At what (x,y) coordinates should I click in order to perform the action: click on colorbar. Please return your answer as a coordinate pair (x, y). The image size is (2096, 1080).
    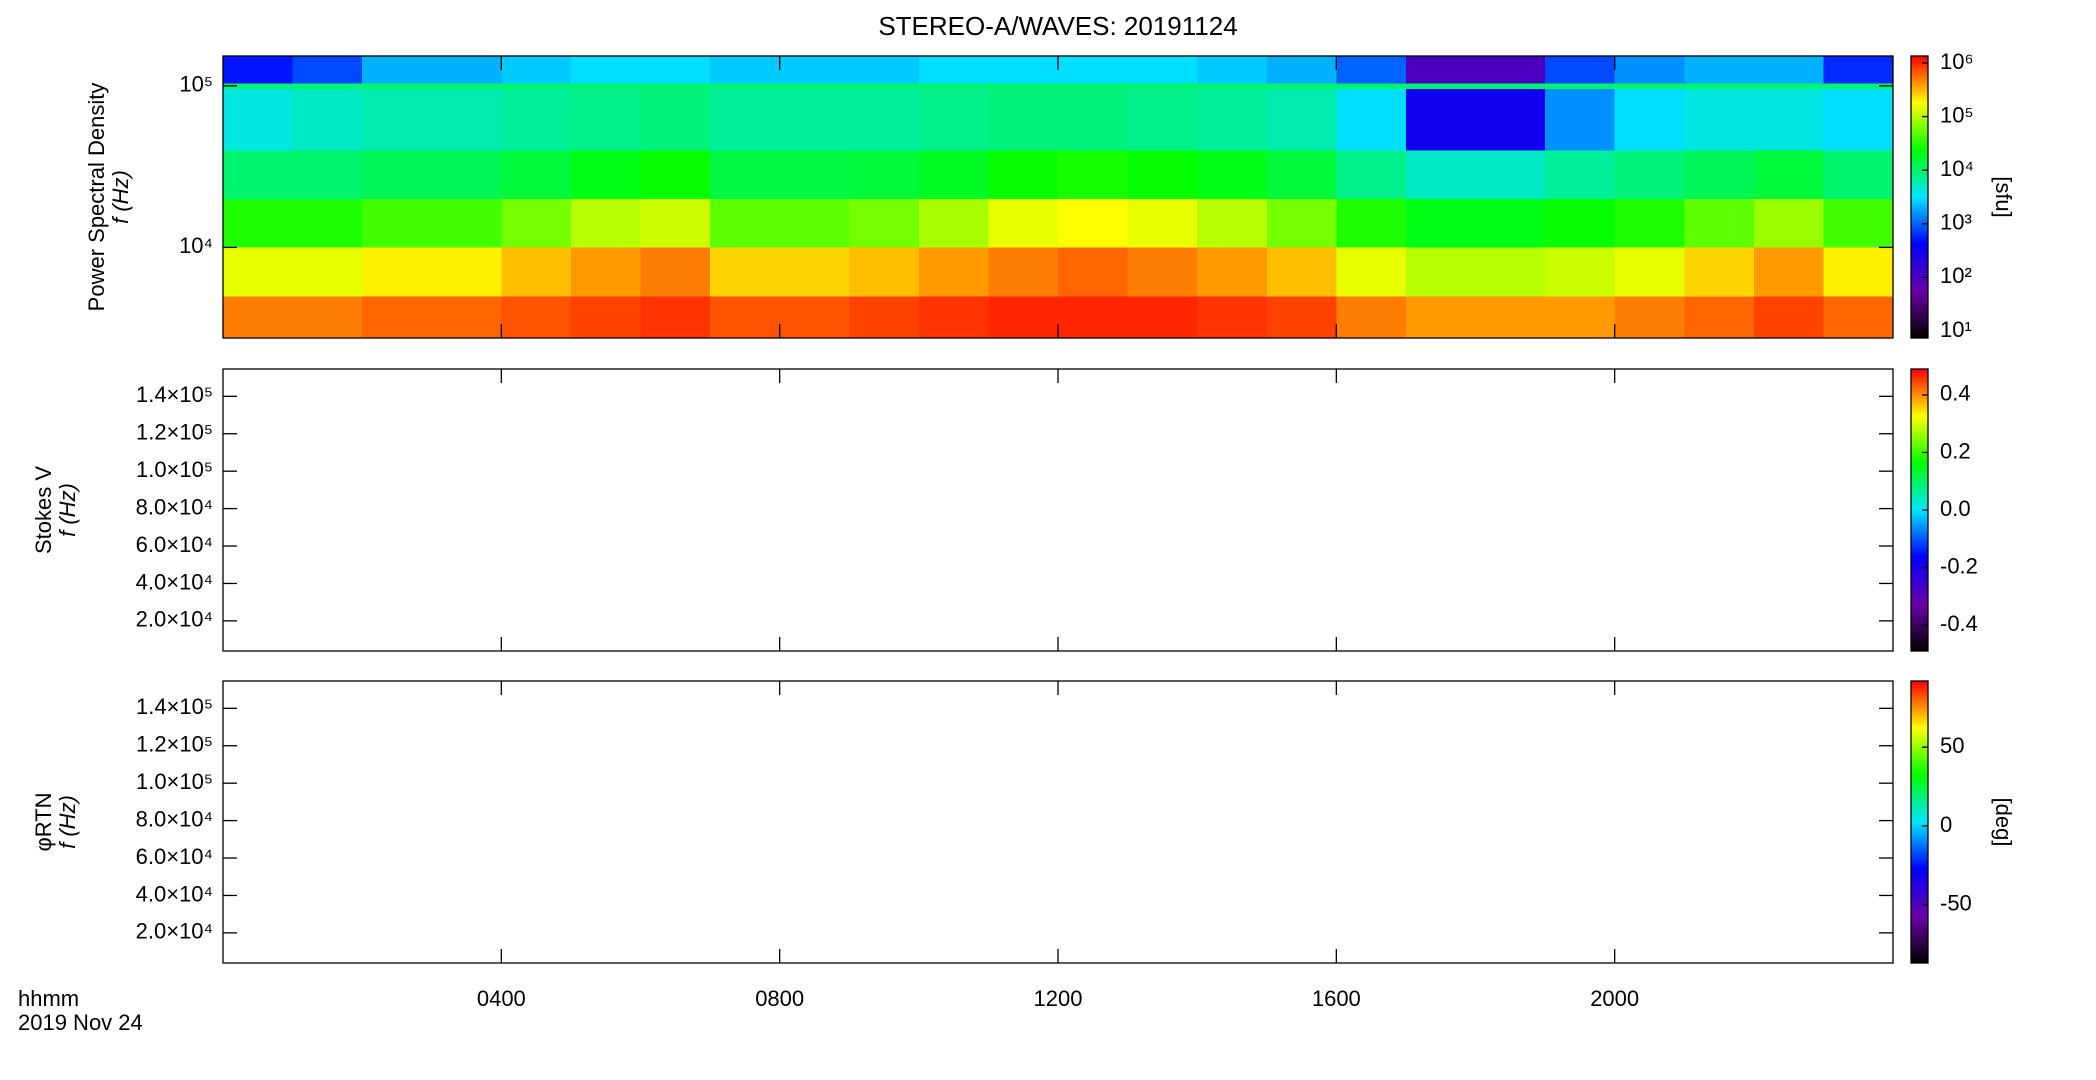
    Looking at the image, I should click on (1919, 510).